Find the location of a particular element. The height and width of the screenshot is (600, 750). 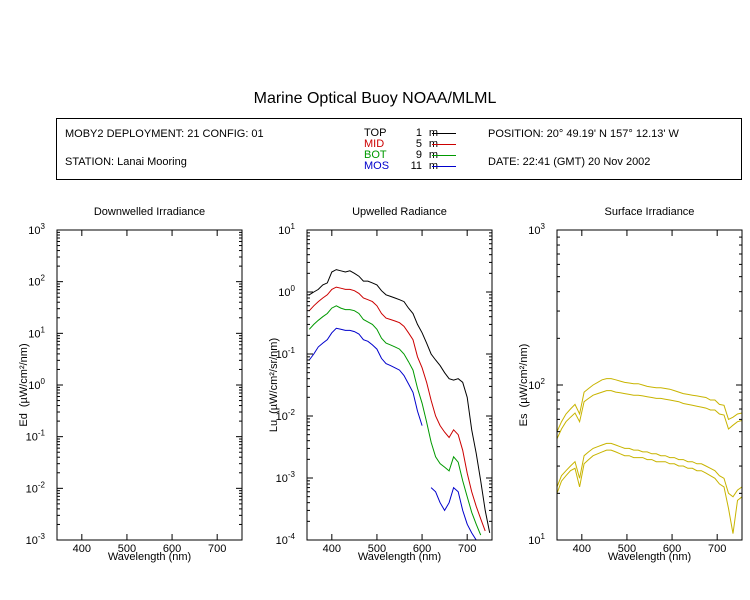

y-tick-label: 10⁻⁴ is located at coordinates (286, 539).